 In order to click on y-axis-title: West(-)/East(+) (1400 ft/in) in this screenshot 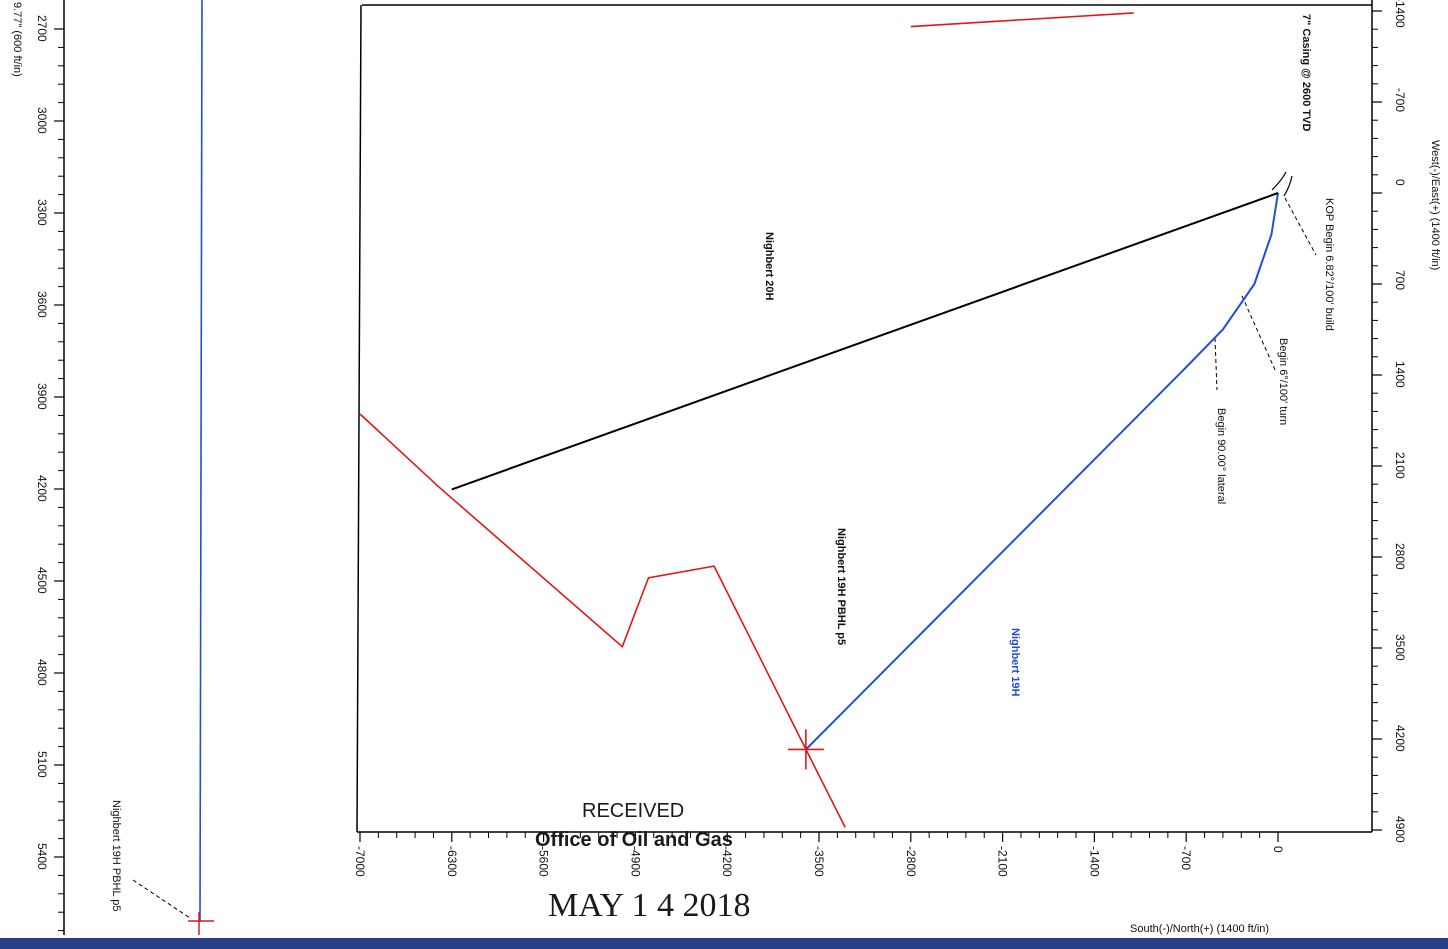, I will do `click(1435, 205)`.